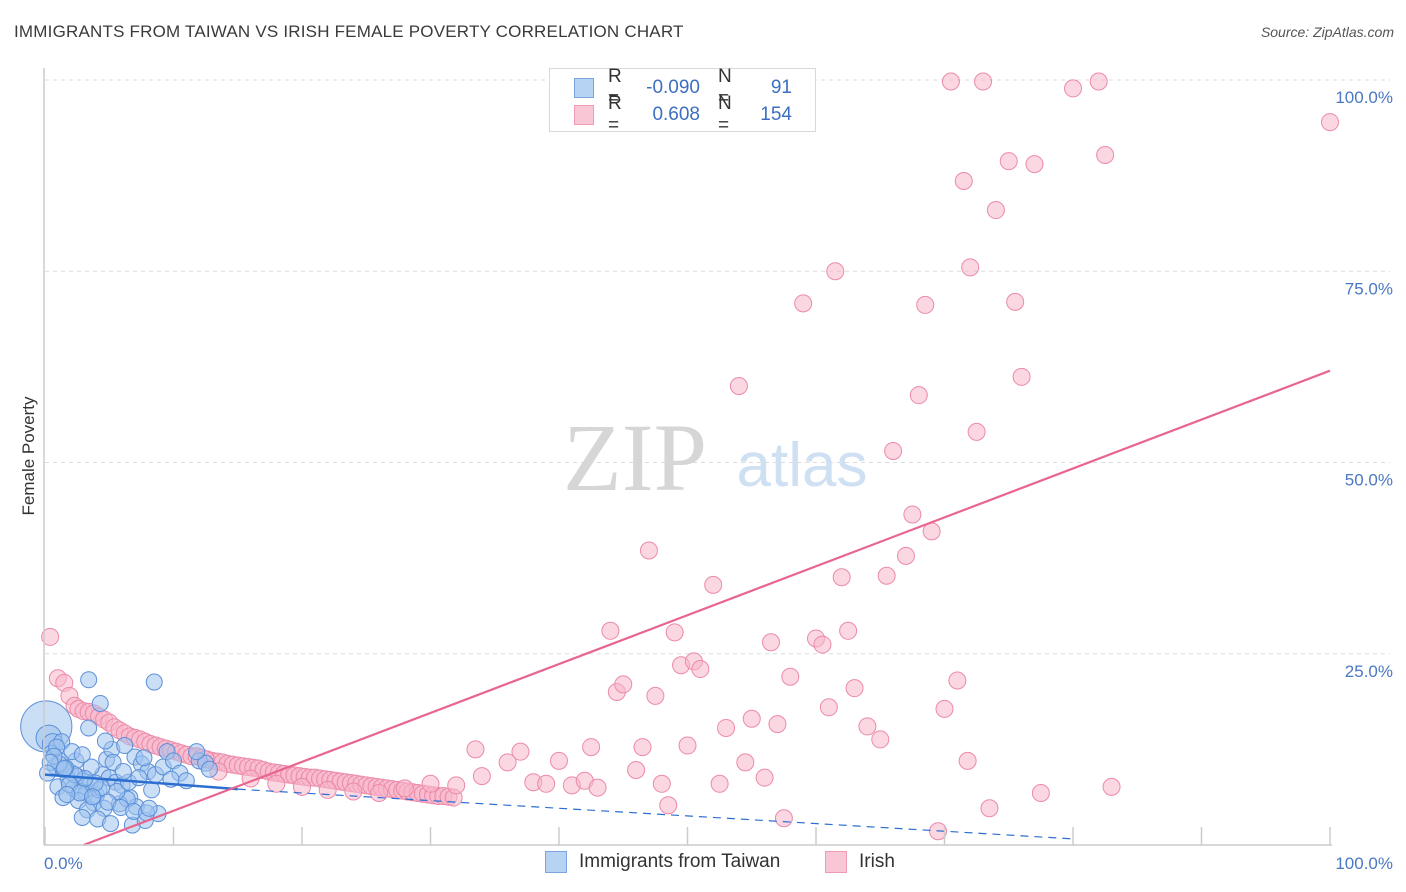 The width and height of the screenshot is (1406, 892). I want to click on legend-swatch-taiwan, so click(584, 88).